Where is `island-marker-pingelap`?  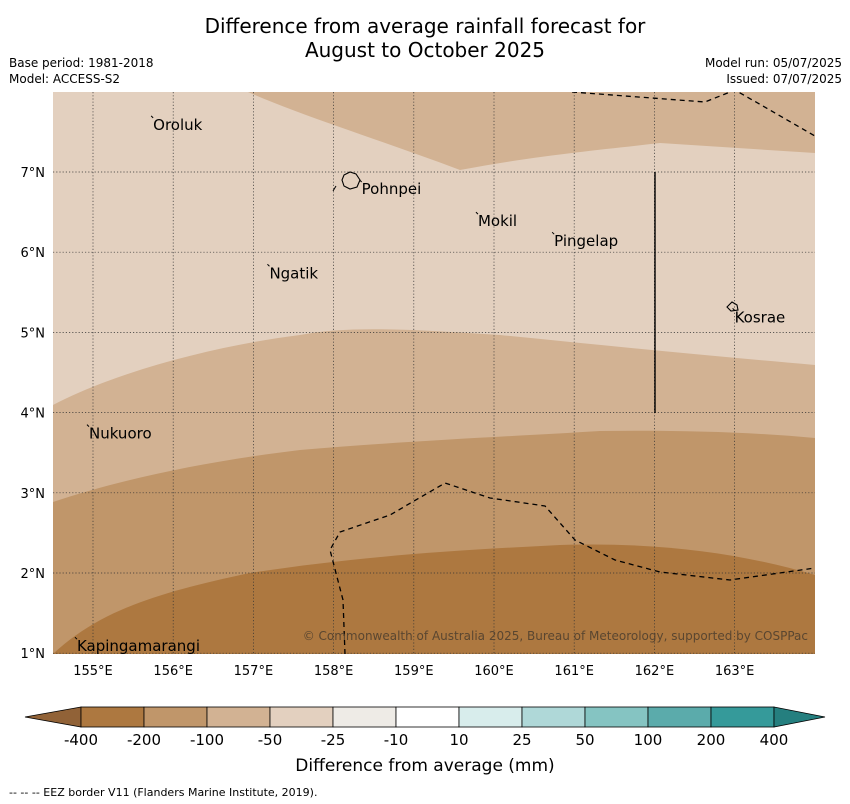
island-marker-pingelap is located at coordinates (553, 233).